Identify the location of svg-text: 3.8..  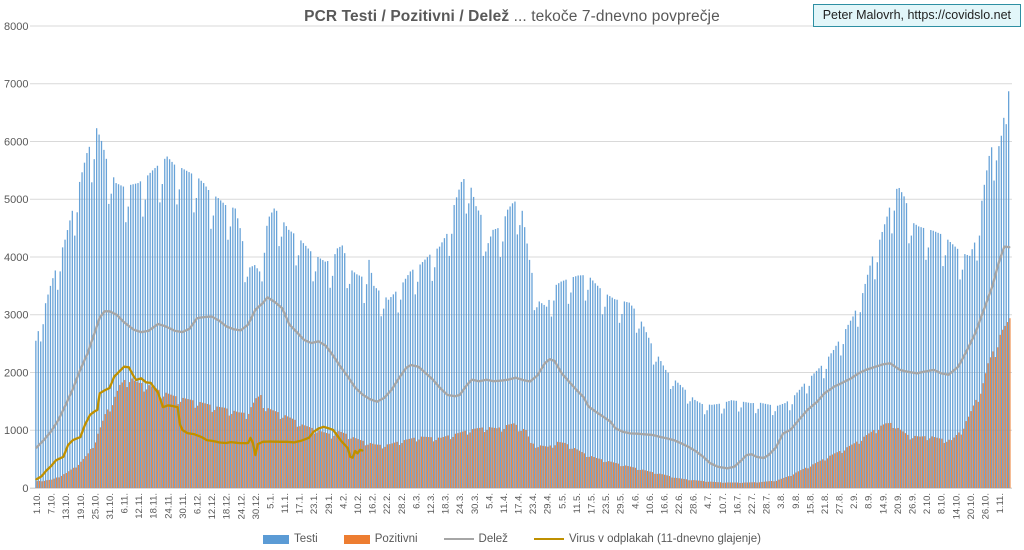
(781, 501).